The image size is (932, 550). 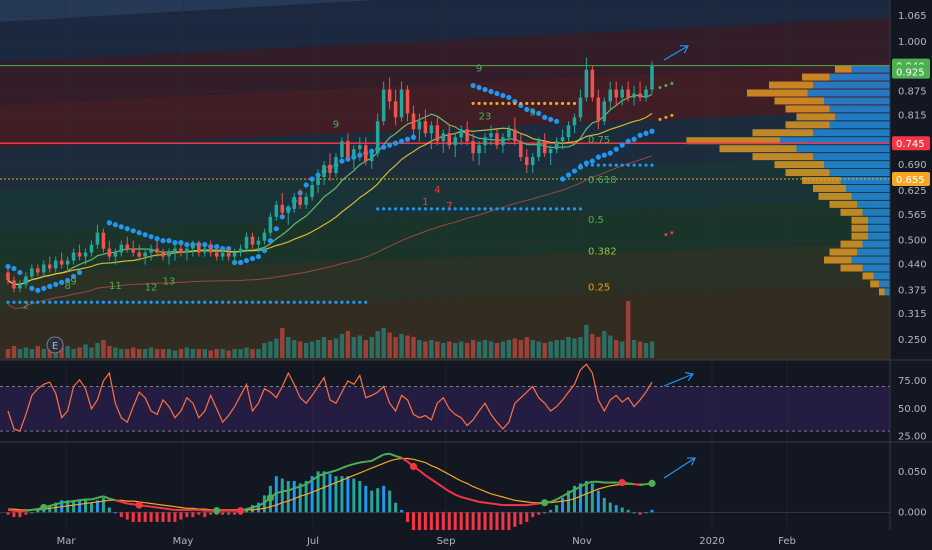 I want to click on projection-dot, so click(x=672, y=115).